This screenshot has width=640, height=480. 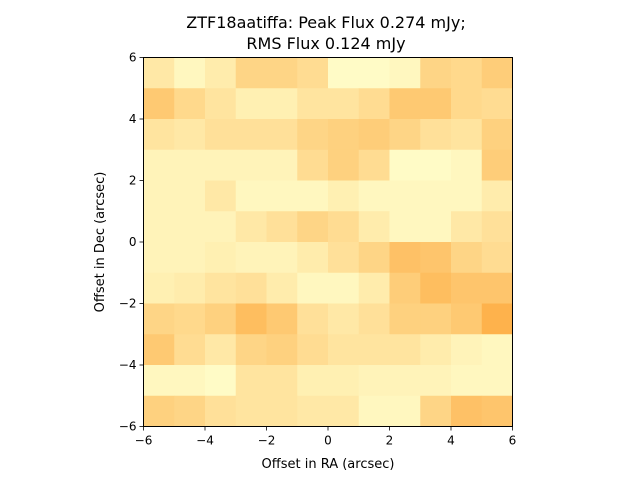 I want to click on y-axis-label: Offset in Dec (arcsec), so click(x=100, y=242).